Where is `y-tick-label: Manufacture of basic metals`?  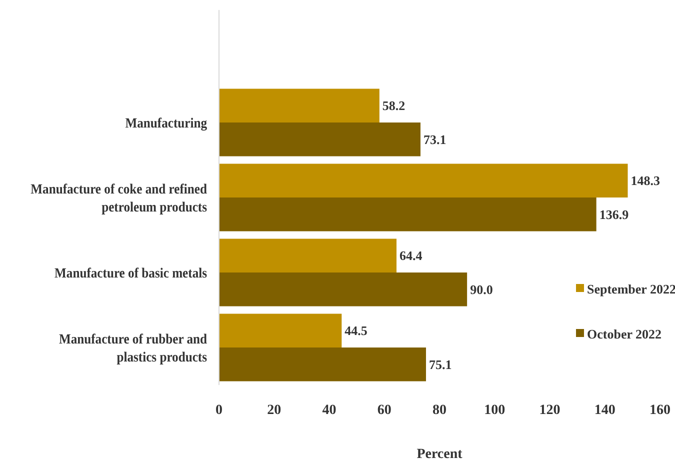 y-tick-label: Manufacture of basic metals is located at coordinates (130, 272).